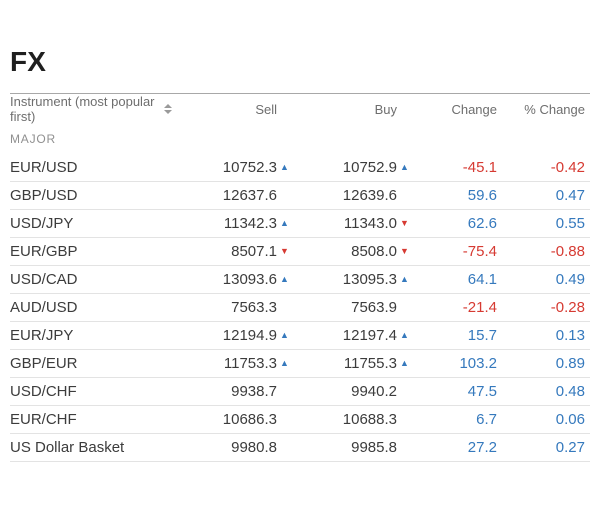 The width and height of the screenshot is (600, 508). What do you see at coordinates (44, 279) in the screenshot?
I see `instrument-name: USD/CAD` at bounding box center [44, 279].